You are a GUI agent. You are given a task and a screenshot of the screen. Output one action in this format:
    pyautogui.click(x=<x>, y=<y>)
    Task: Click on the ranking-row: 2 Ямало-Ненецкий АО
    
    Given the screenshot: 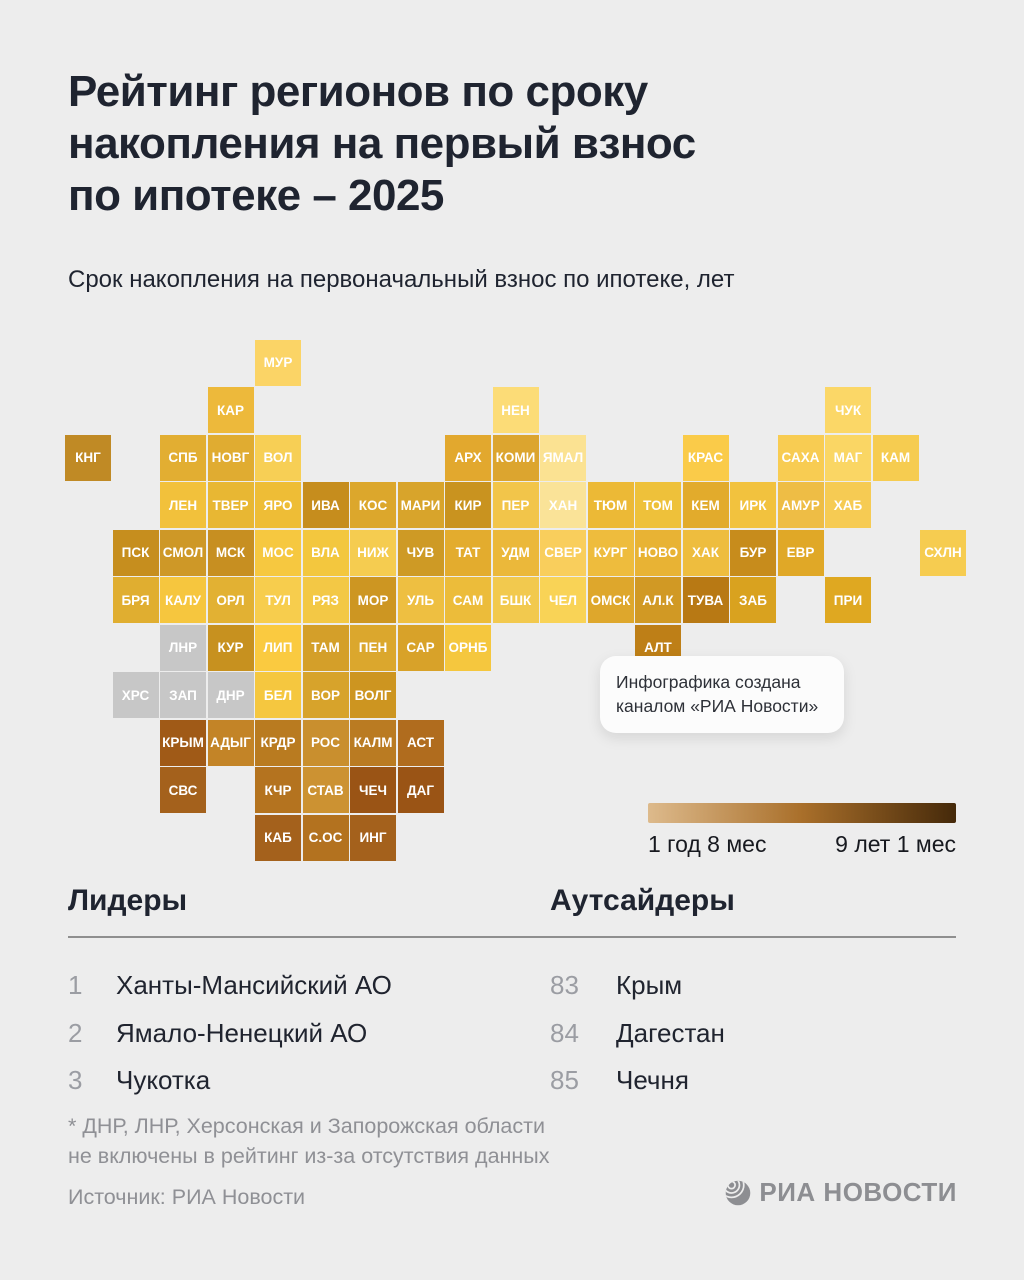 What is the action you would take?
    pyautogui.click(x=230, y=1034)
    